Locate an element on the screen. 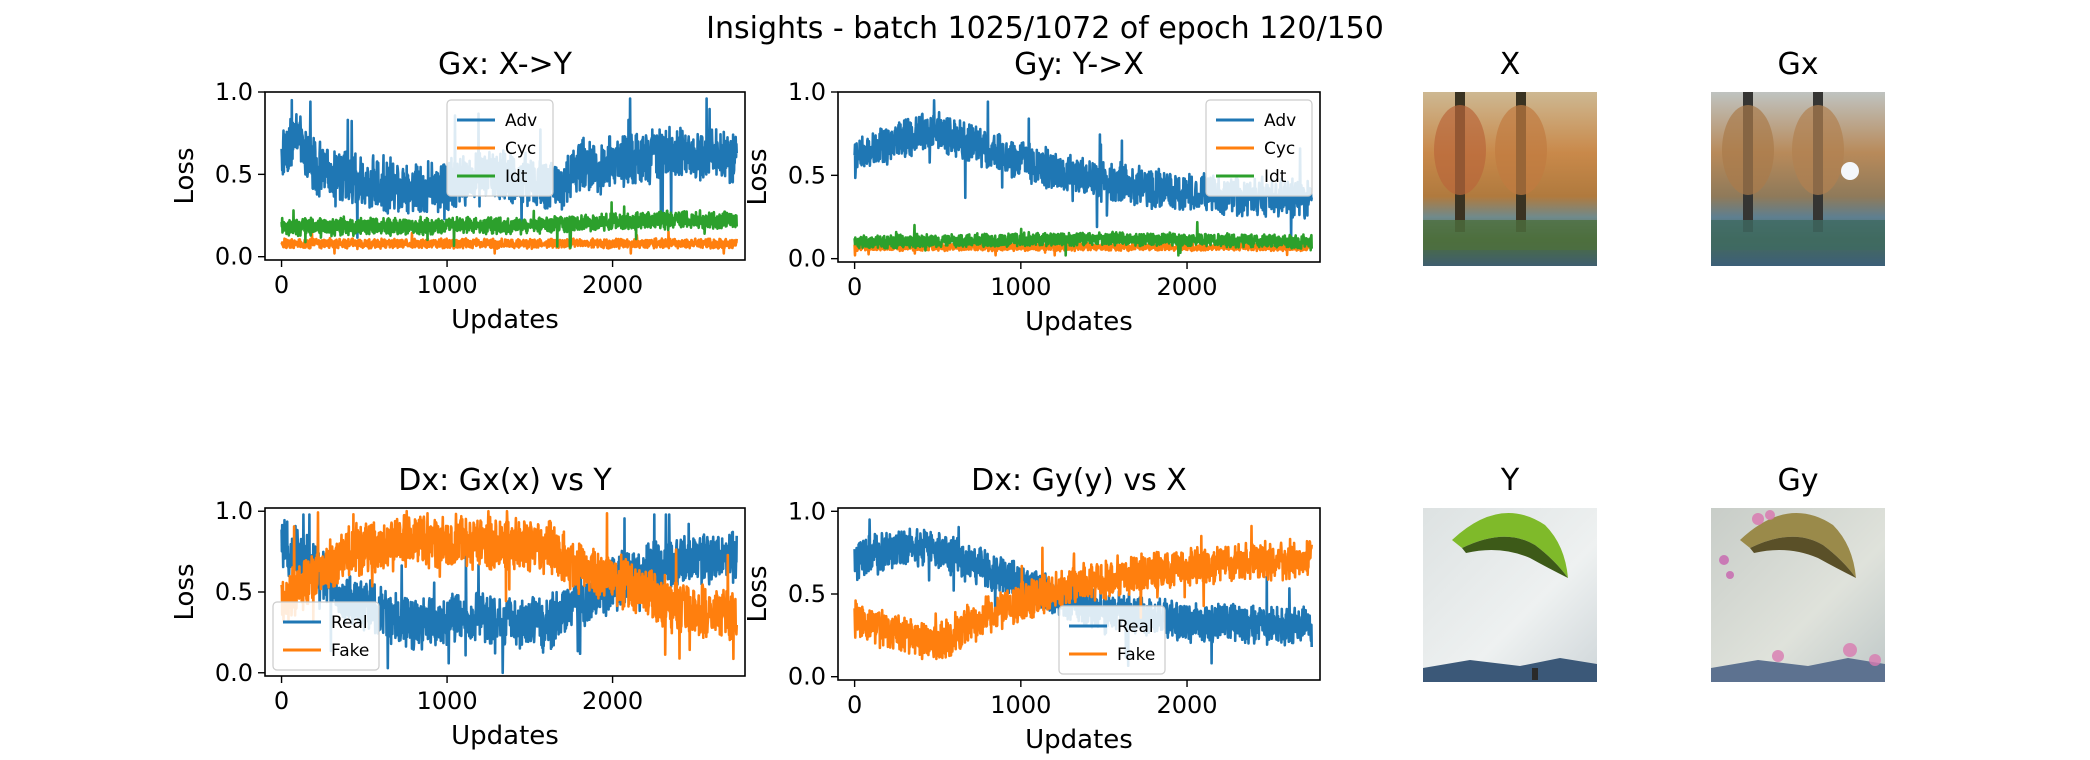 This screenshot has height=760, width=2090. chart-title: Dx: Gx(x) vs Y is located at coordinates (505, 480).